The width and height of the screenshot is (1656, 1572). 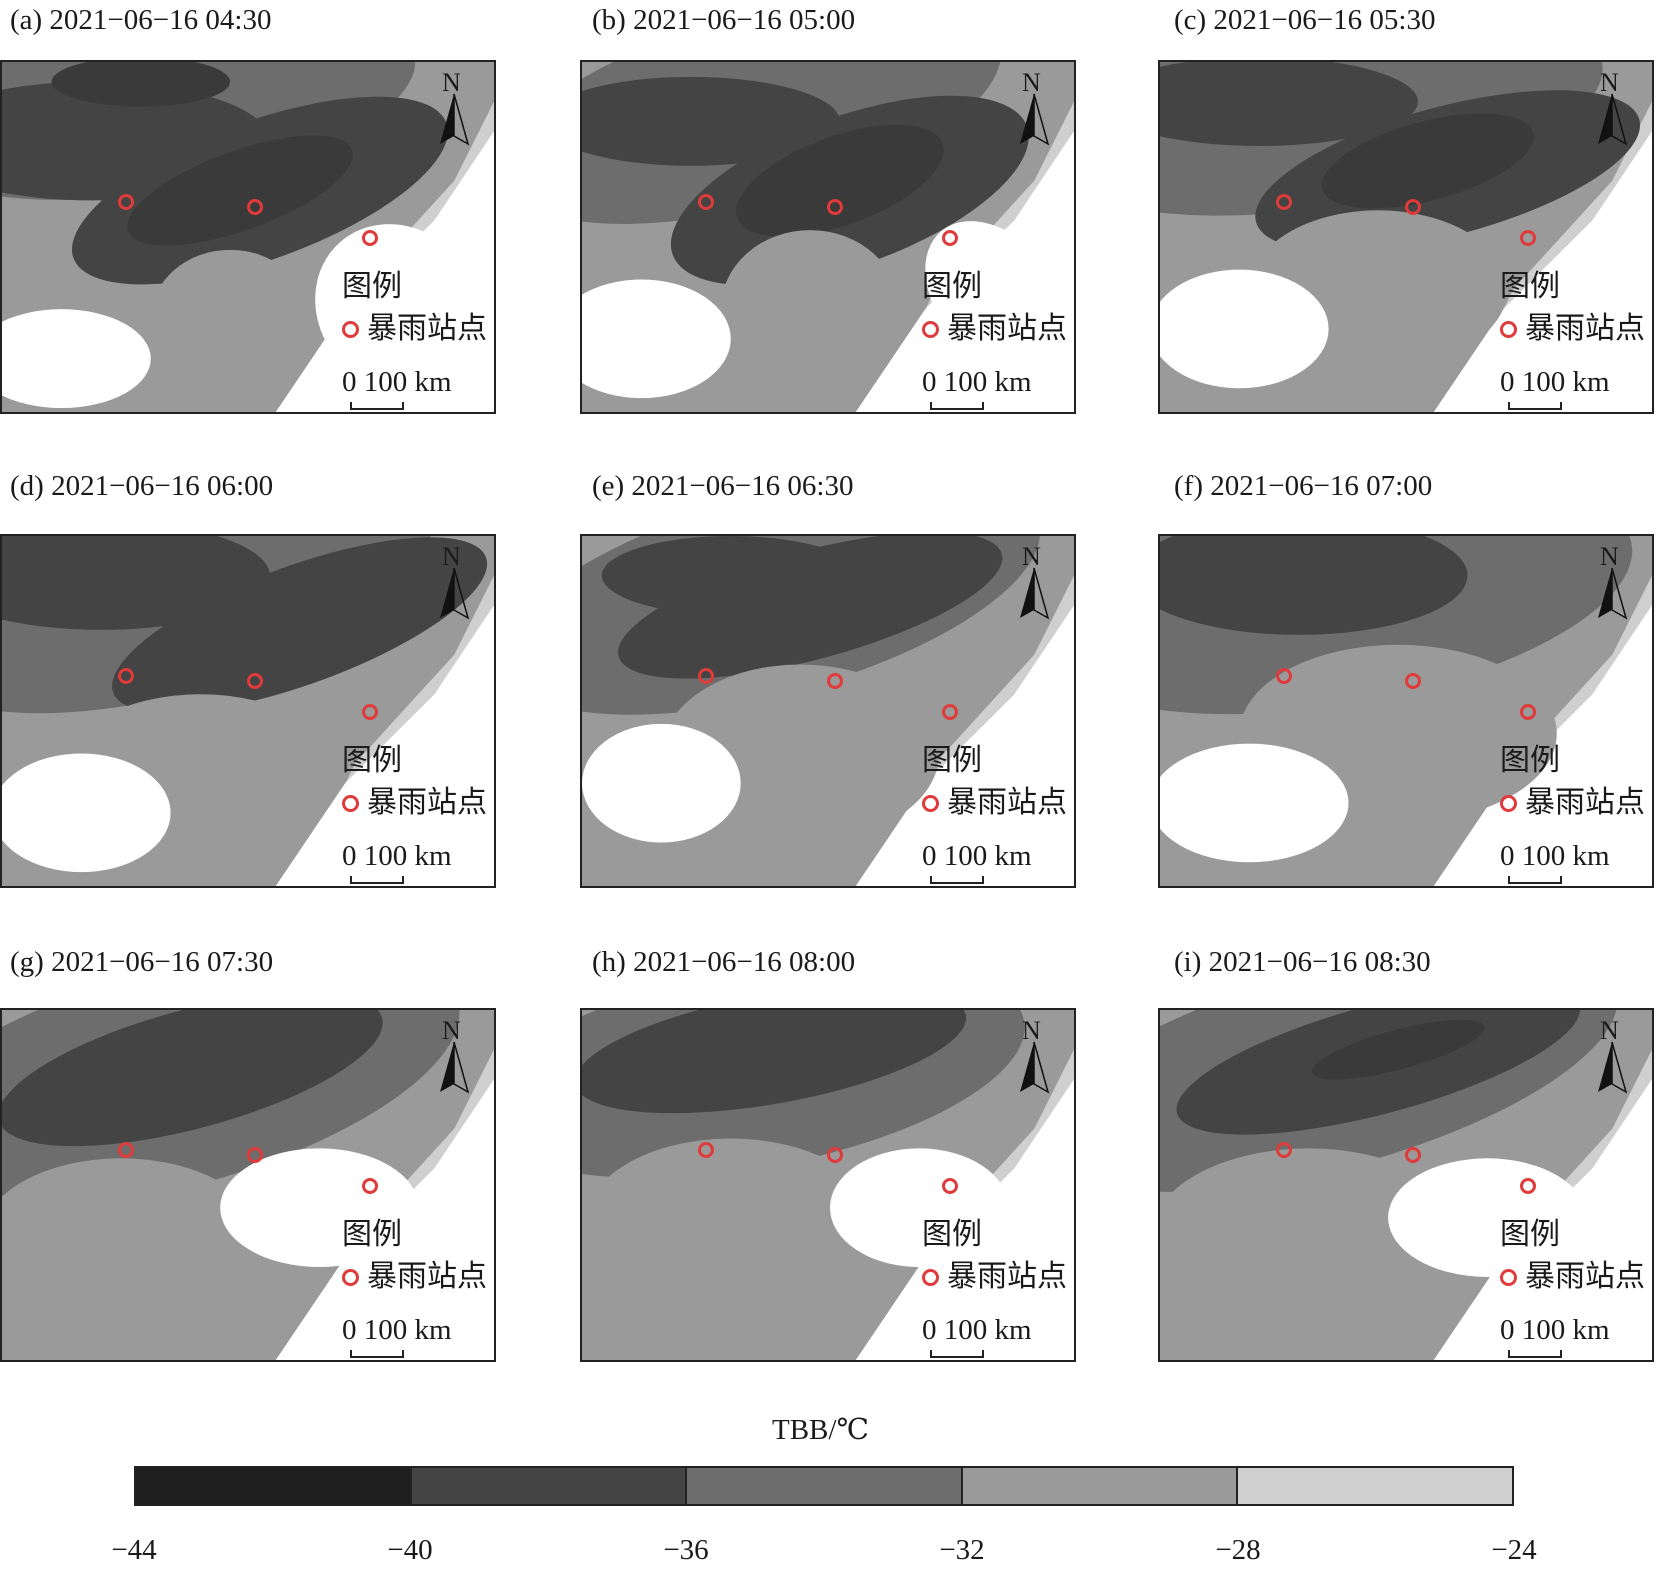 I want to click on colorbar-segment, so click(x=549, y=1486).